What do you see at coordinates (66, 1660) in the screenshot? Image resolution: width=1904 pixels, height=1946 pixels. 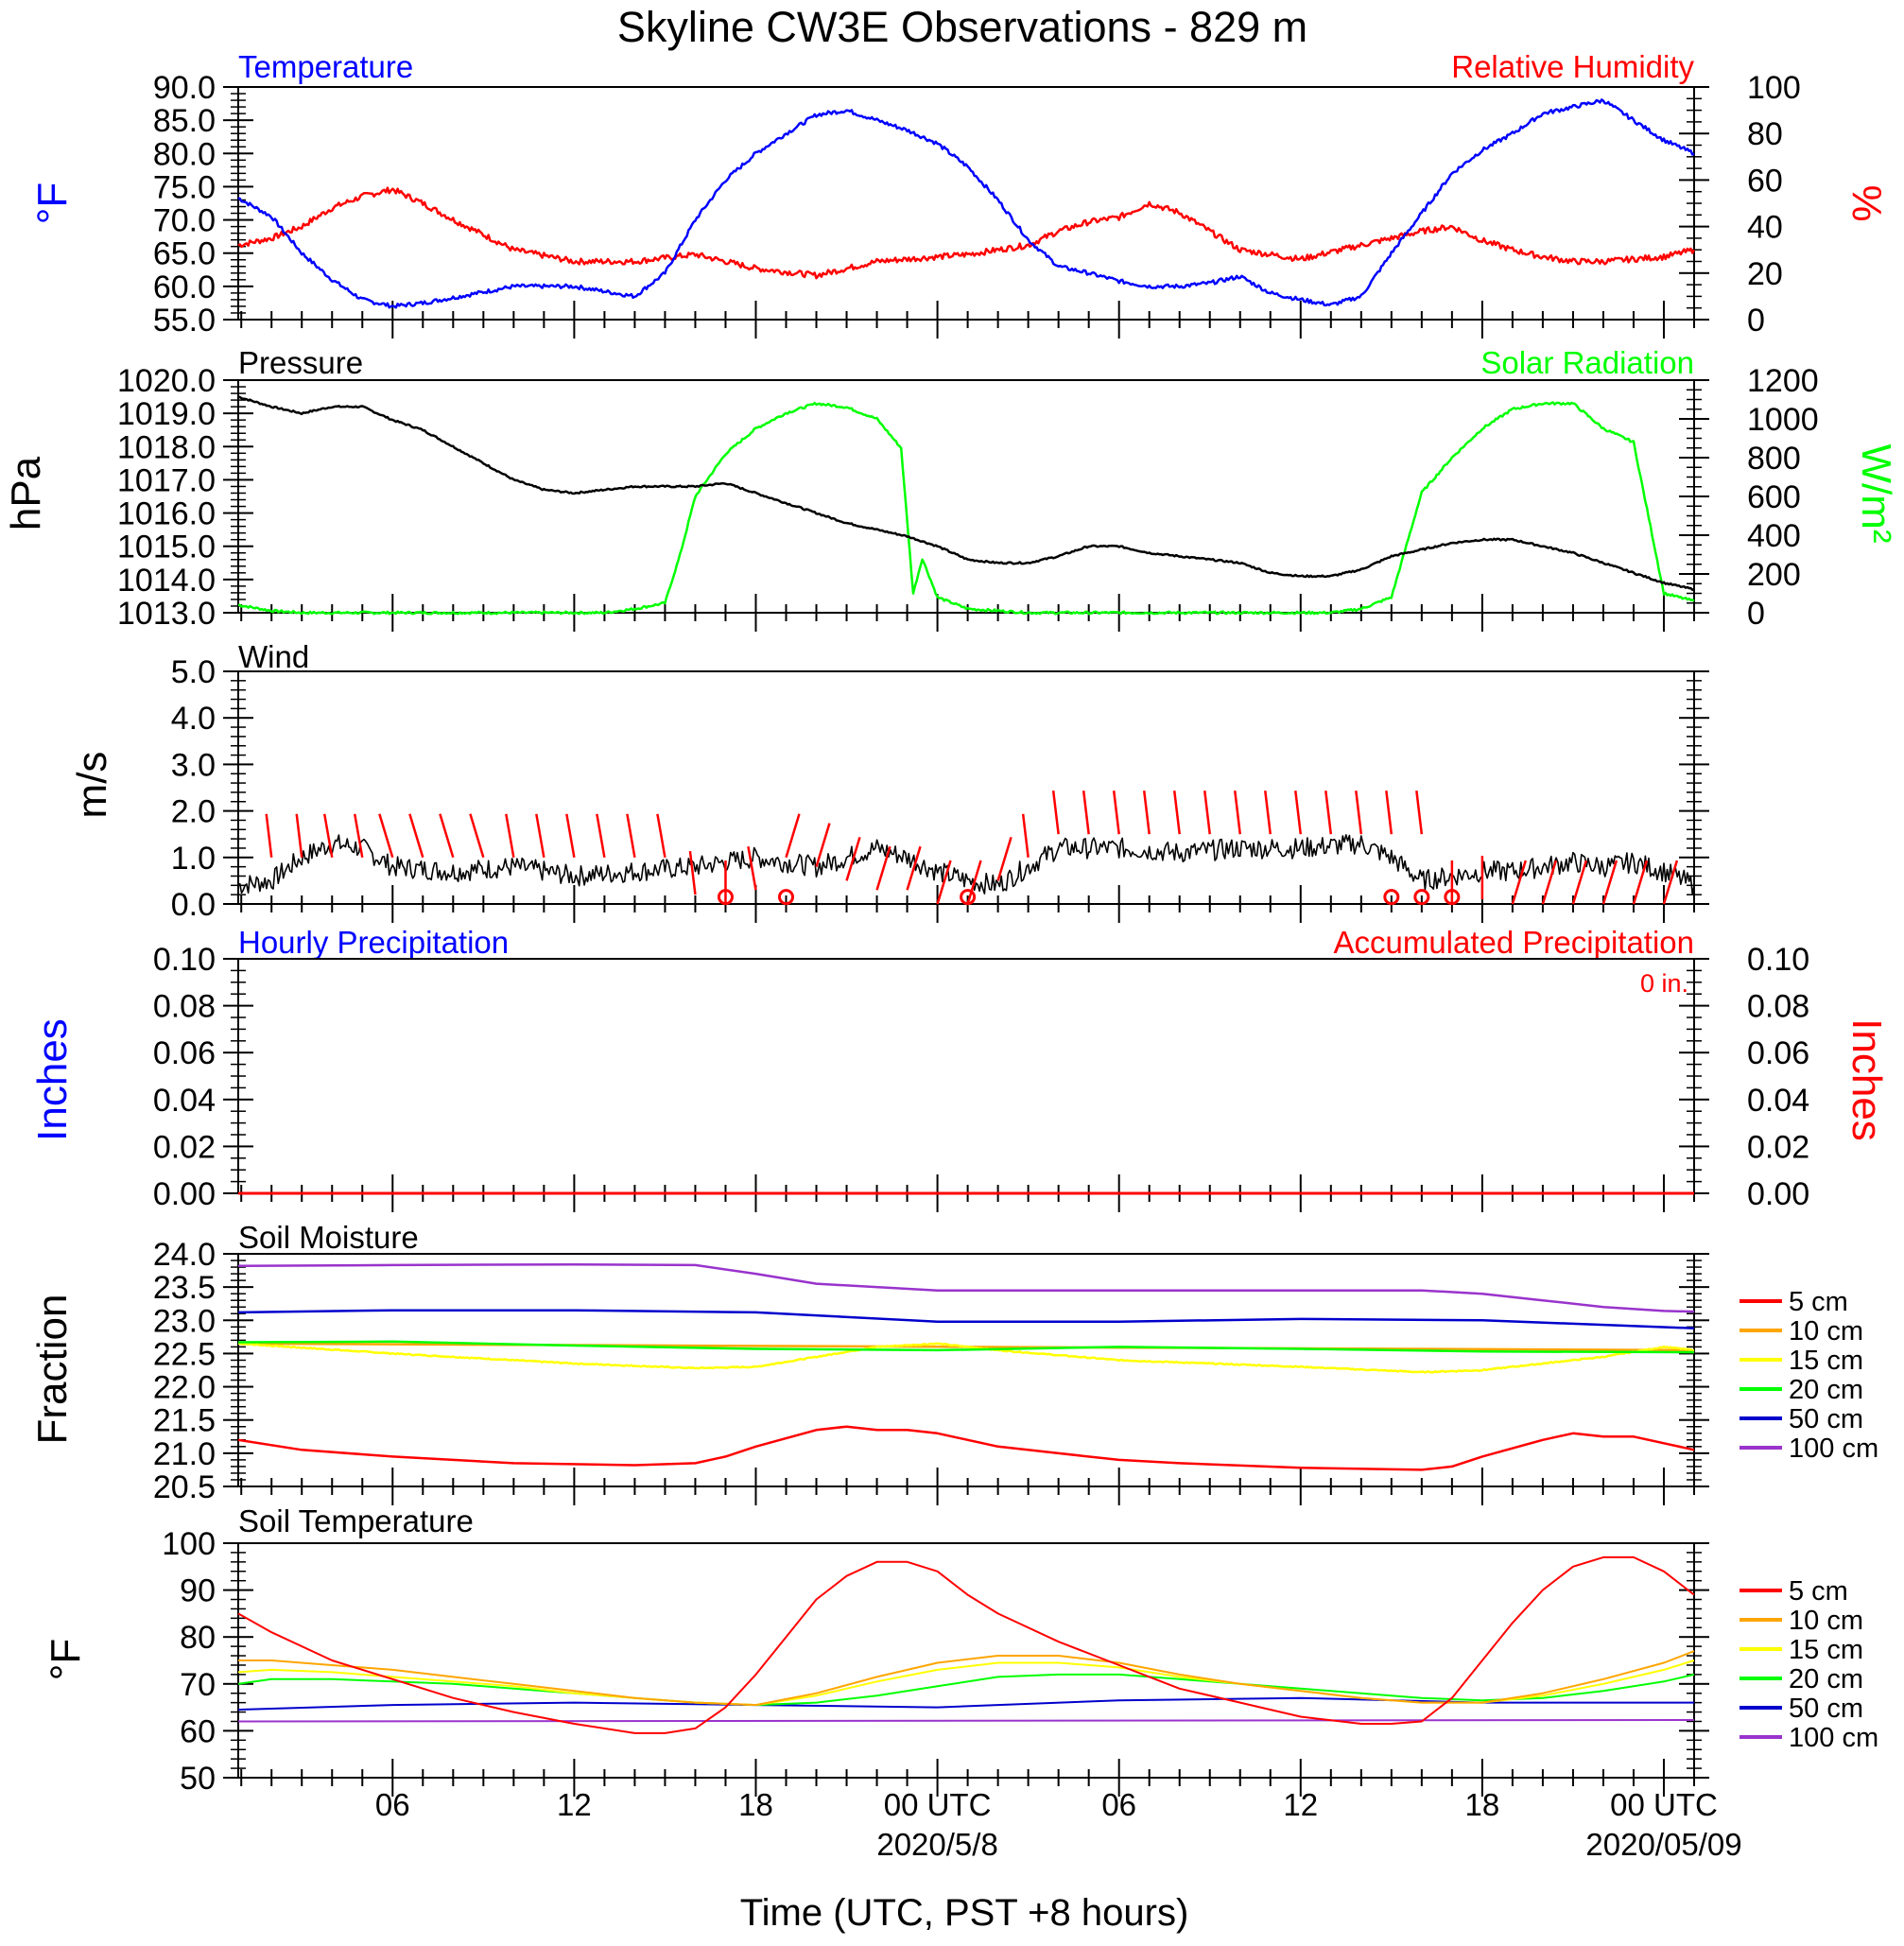 I see `soil-temperature-unit-label: °F` at bounding box center [66, 1660].